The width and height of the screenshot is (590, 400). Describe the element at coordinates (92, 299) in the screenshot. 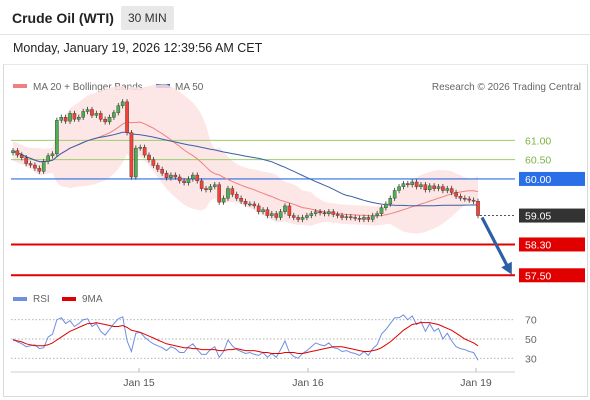

I see `ma9-legend-label: 9MA` at that location.